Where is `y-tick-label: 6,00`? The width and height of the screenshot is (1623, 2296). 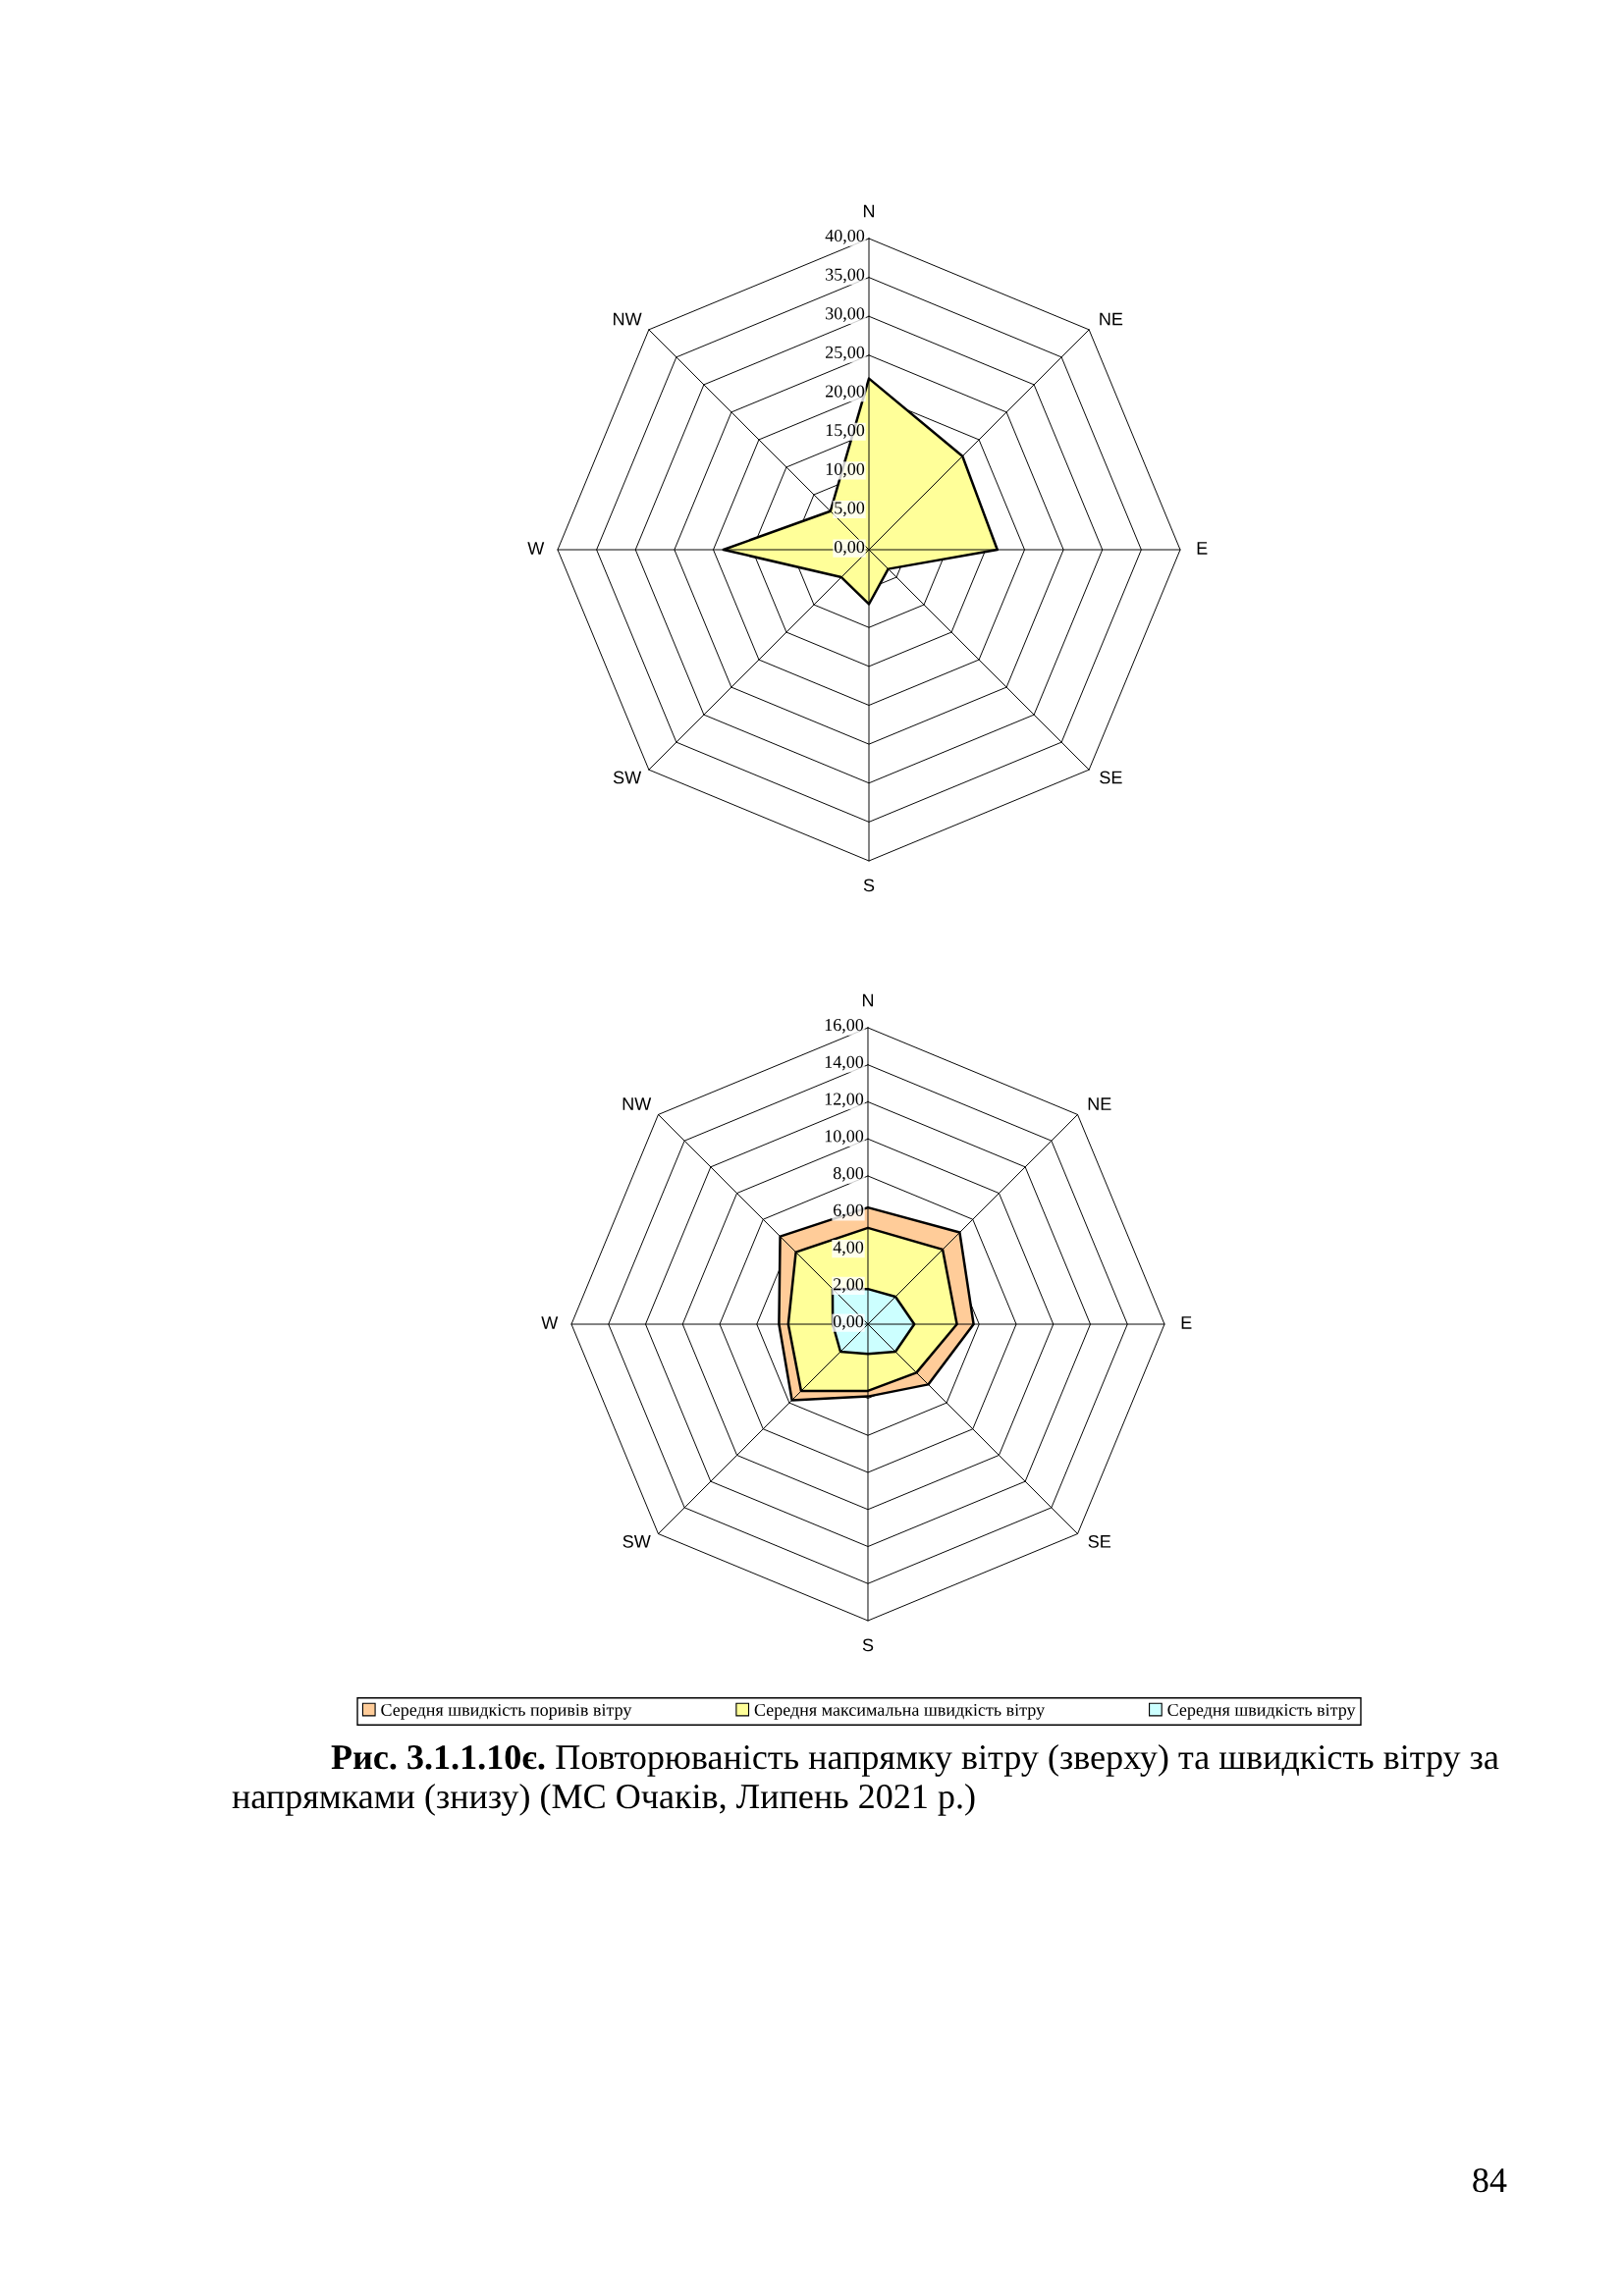 y-tick-label: 6,00 is located at coordinates (849, 1211).